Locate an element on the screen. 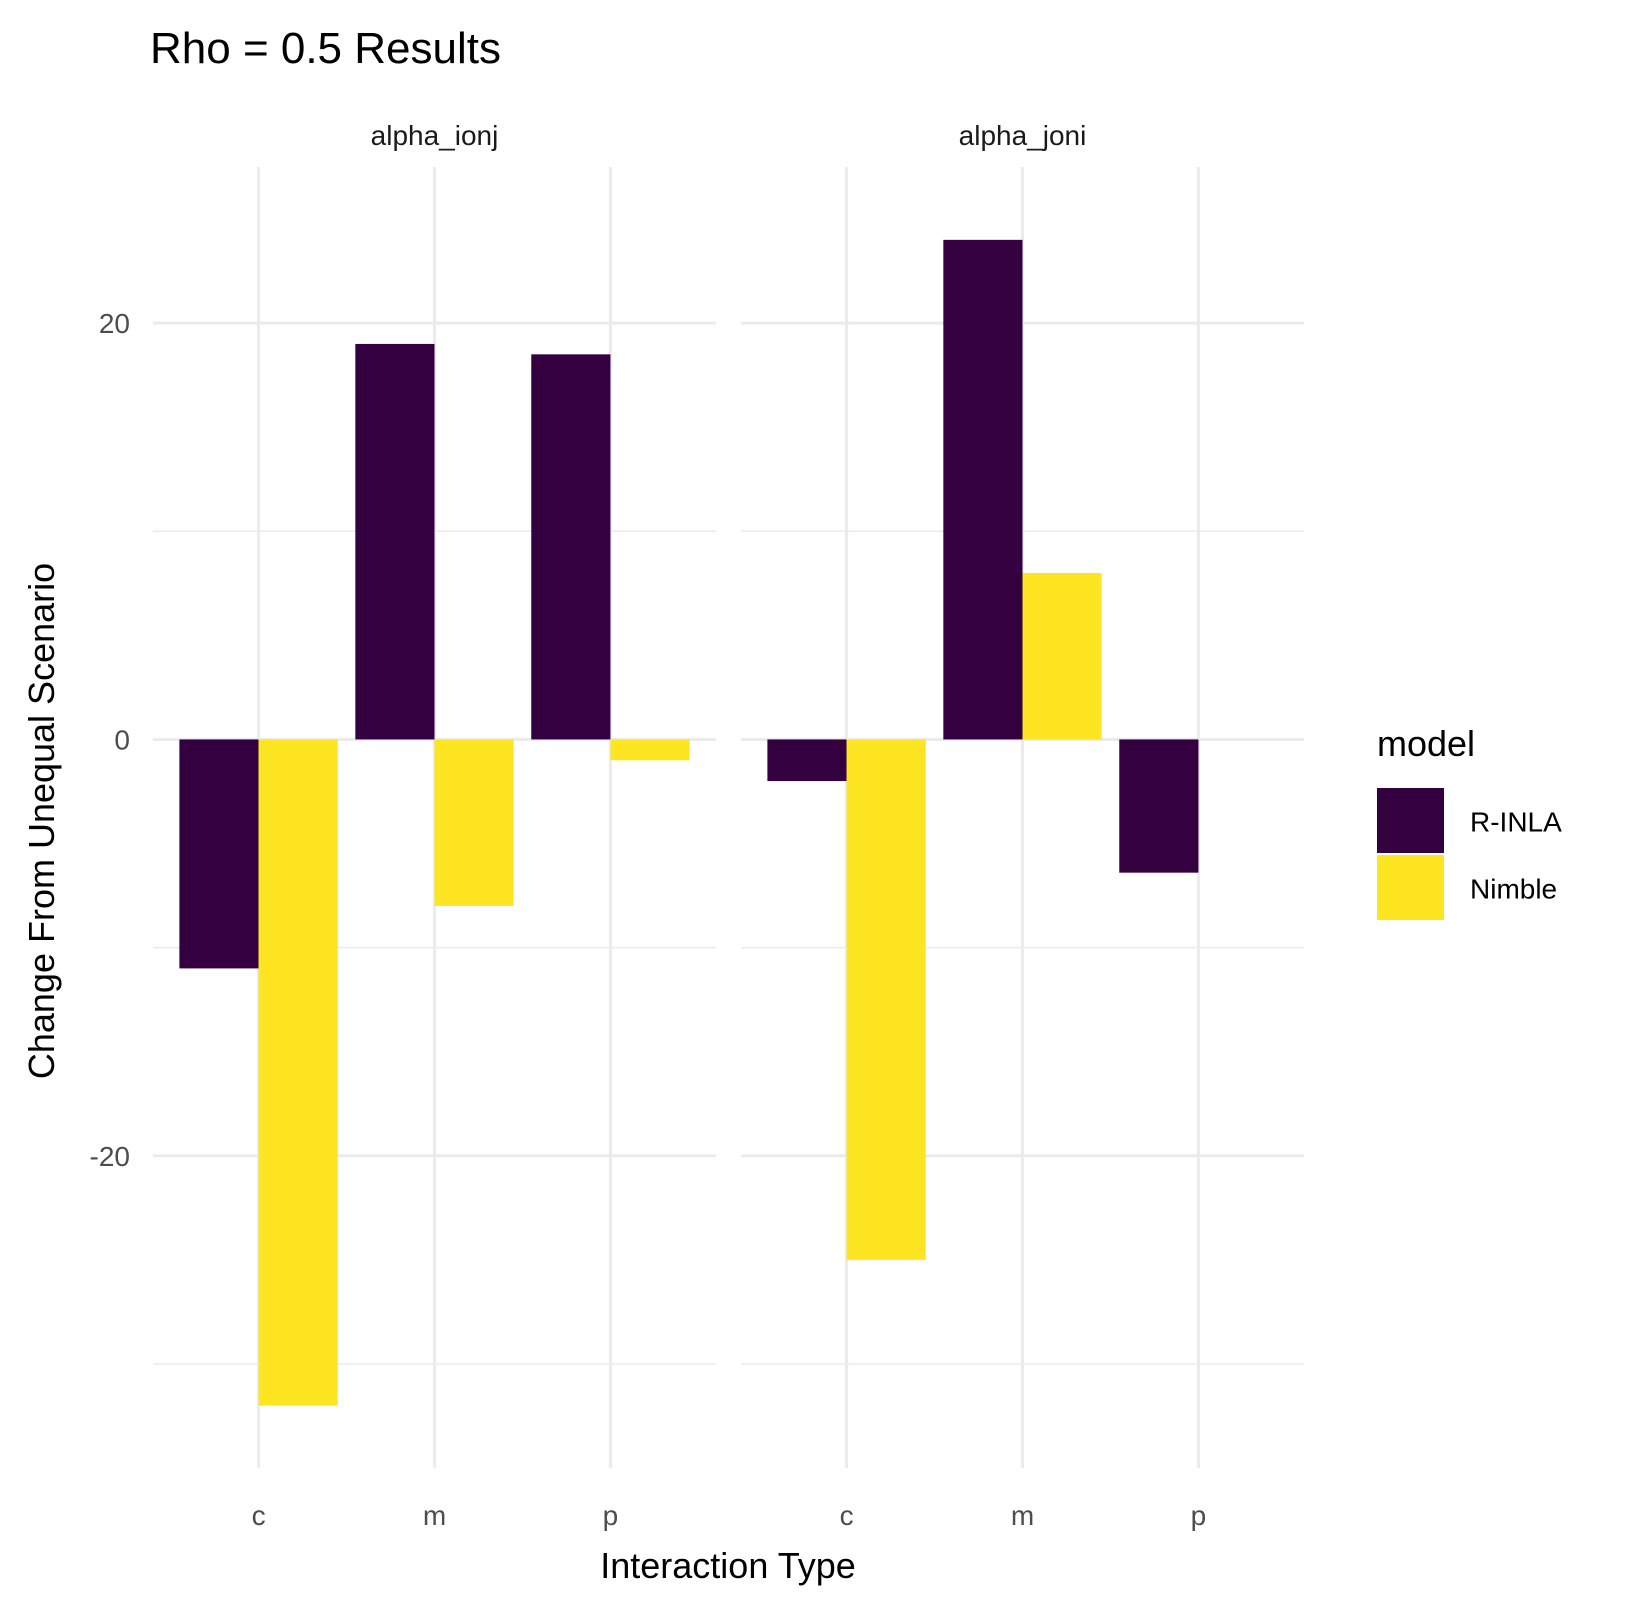  chart-title: Rho = 0.5 Results is located at coordinates (325, 48).